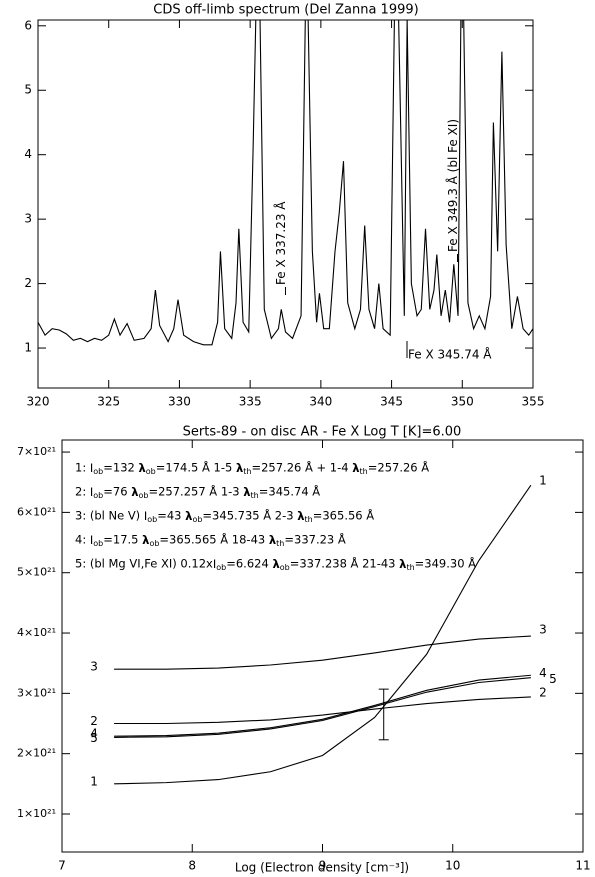 The width and height of the screenshot is (595, 877). I want to click on annotation: Fe X 345.74 Å, so click(450, 354).